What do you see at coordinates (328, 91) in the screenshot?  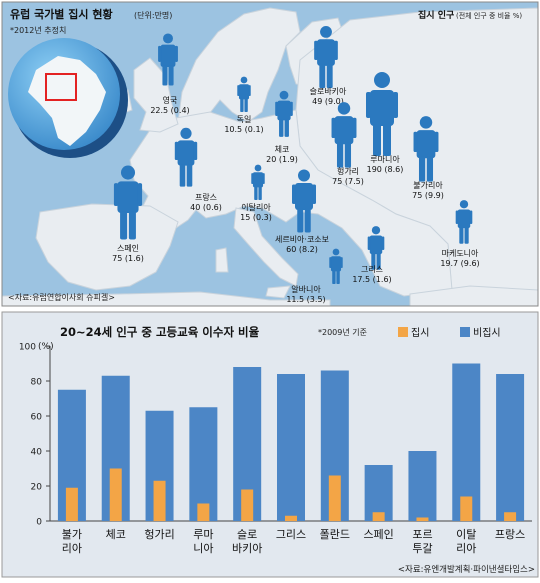 I see `country-name: 슬로바키아` at bounding box center [328, 91].